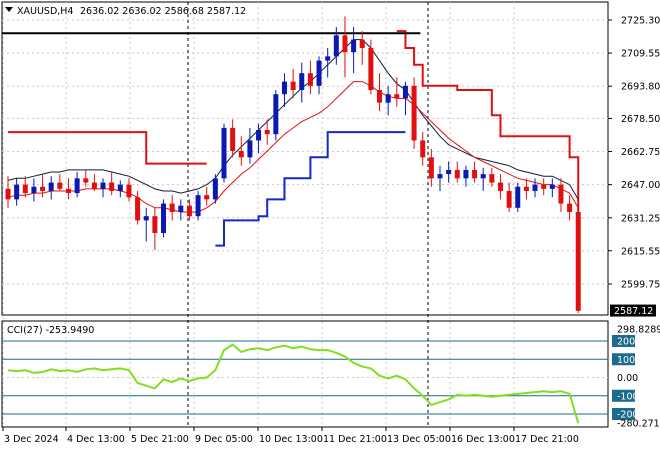  Describe the element at coordinates (96, 439) in the screenshot. I see `time-label: 4 Dec 13:00` at that location.